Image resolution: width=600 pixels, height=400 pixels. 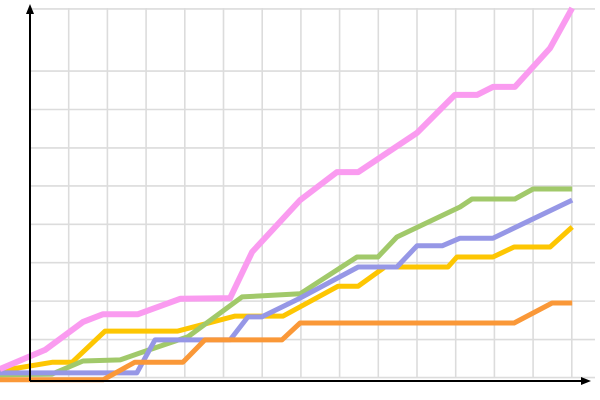 I want to click on x-axis-arrowhead, so click(x=586, y=381).